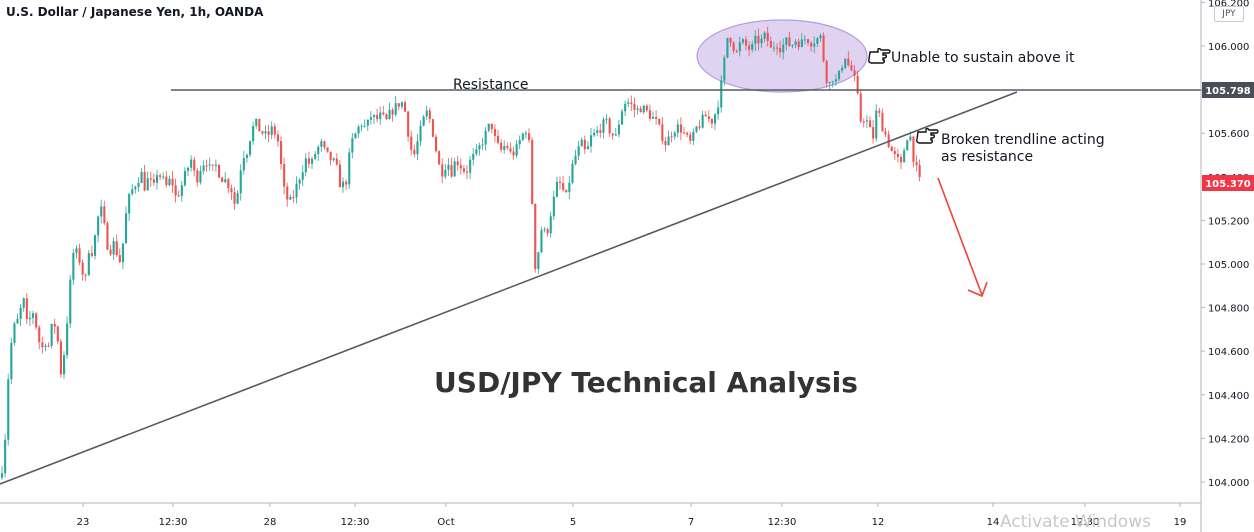 This screenshot has height=532, width=1254. What do you see at coordinates (1023, 140) in the screenshot?
I see `mid-callout-line1: Broken trendline acting` at bounding box center [1023, 140].